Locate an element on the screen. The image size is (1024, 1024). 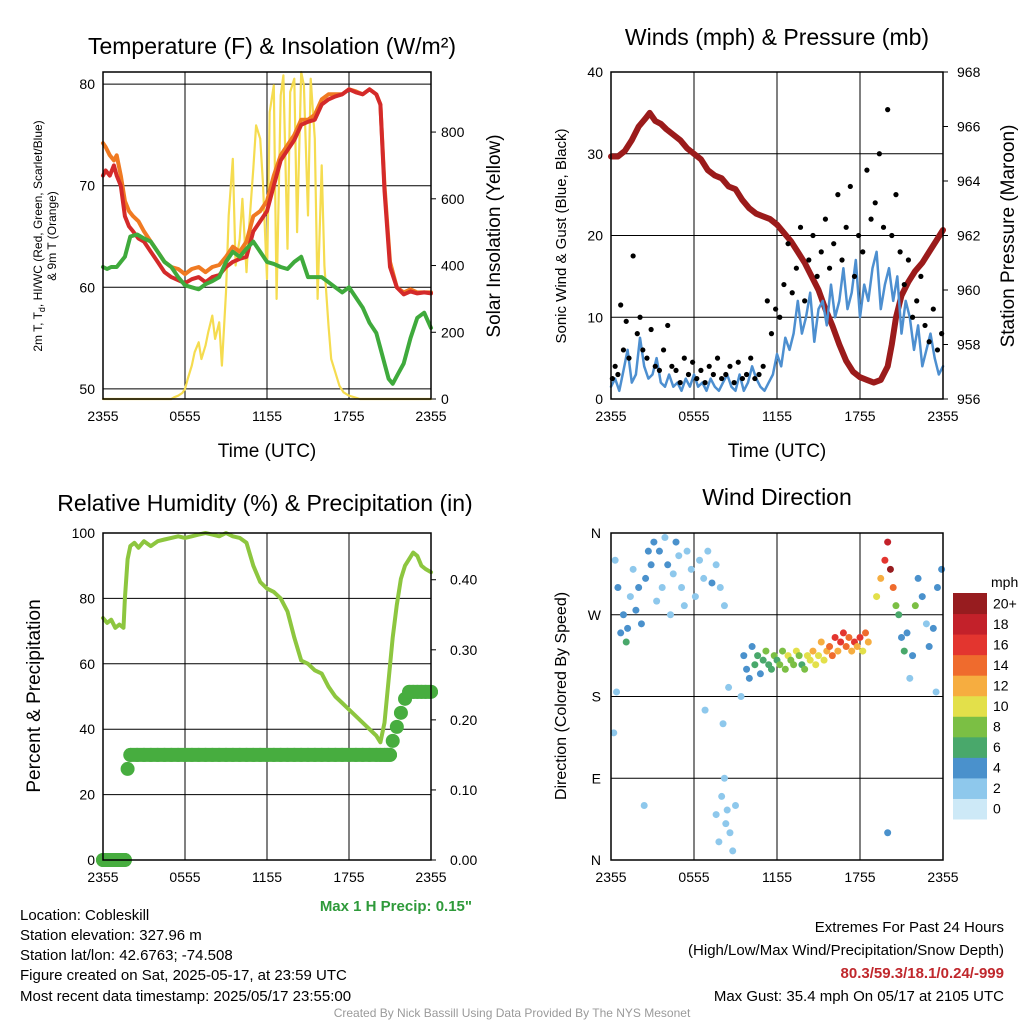
series-insolation is located at coordinates (267, 235).